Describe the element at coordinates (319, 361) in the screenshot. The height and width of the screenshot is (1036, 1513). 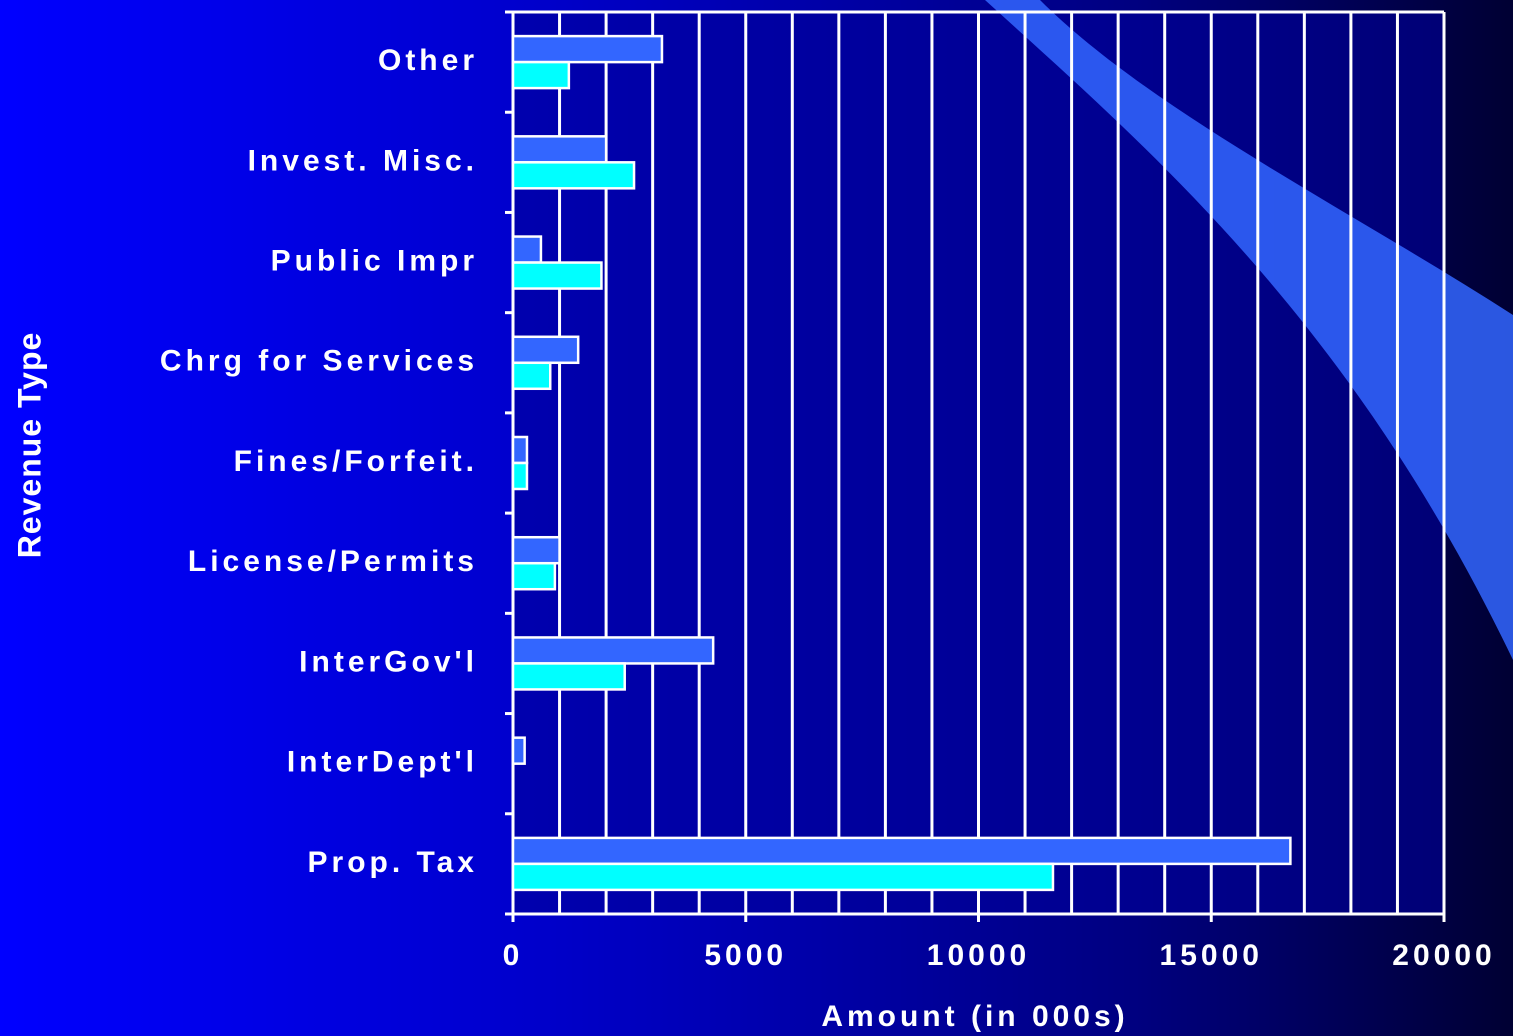
I see `y-tick-label: Chrg for Services` at that location.